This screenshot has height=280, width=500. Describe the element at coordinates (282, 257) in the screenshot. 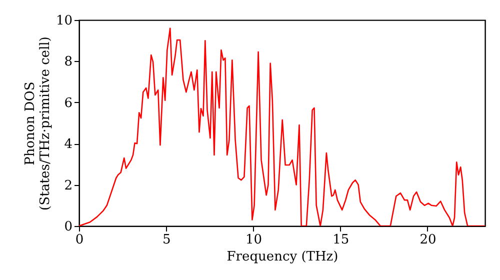

I see `x-axis-title: Frequency (THz)` at that location.